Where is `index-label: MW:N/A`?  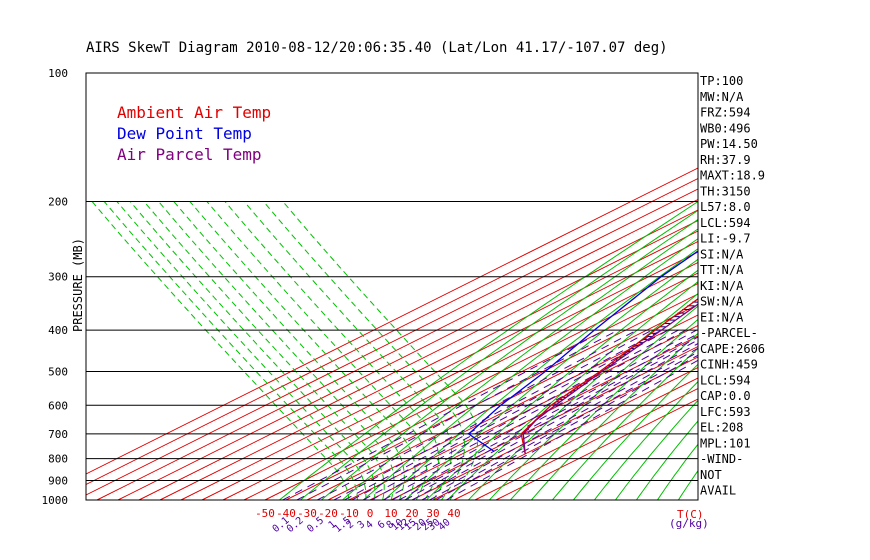 index-label: MW:N/A is located at coordinates (722, 97).